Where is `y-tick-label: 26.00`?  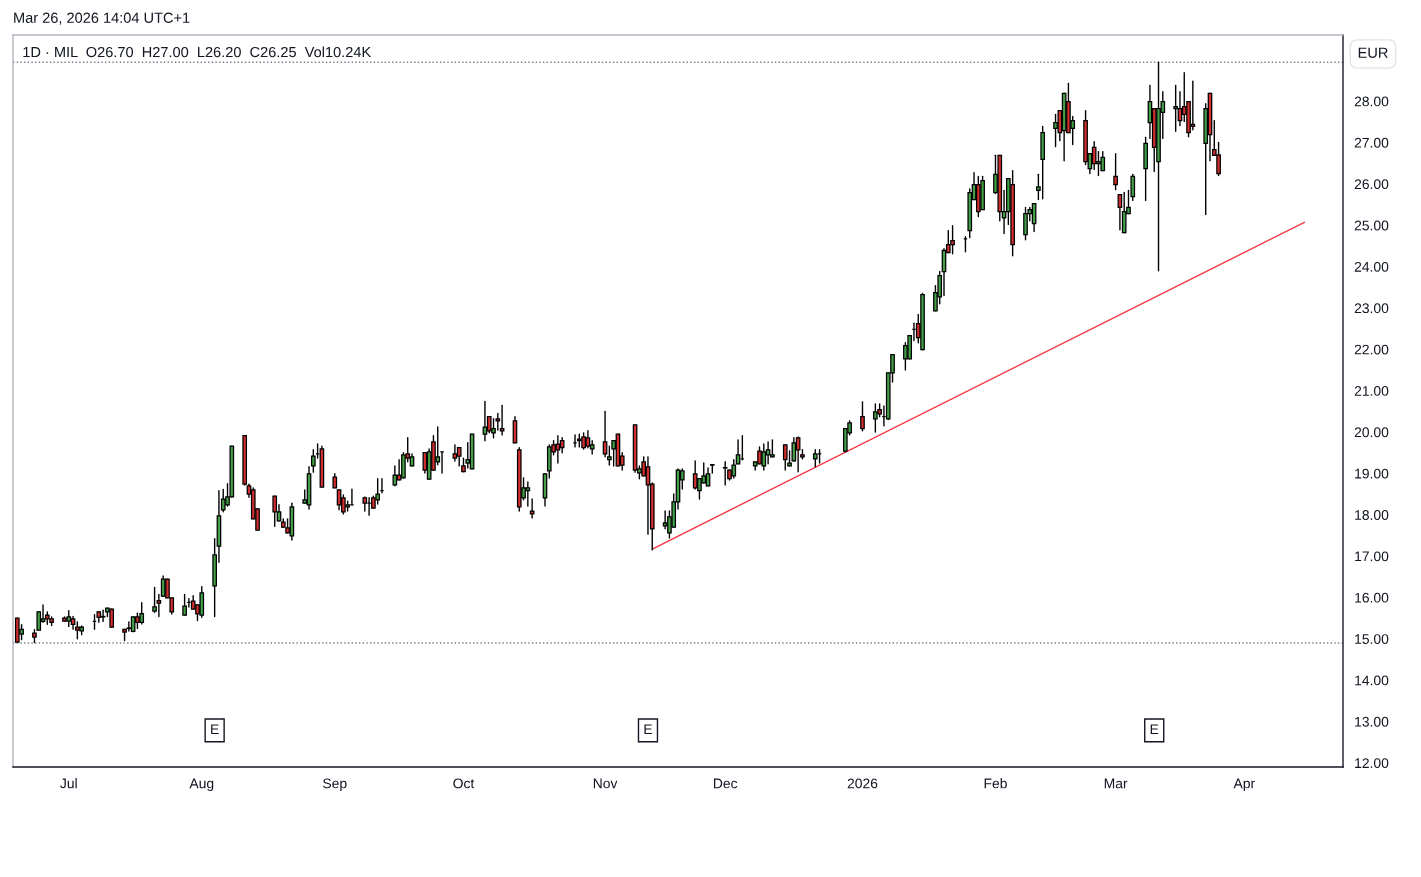
y-tick-label: 26.00 is located at coordinates (1371, 184).